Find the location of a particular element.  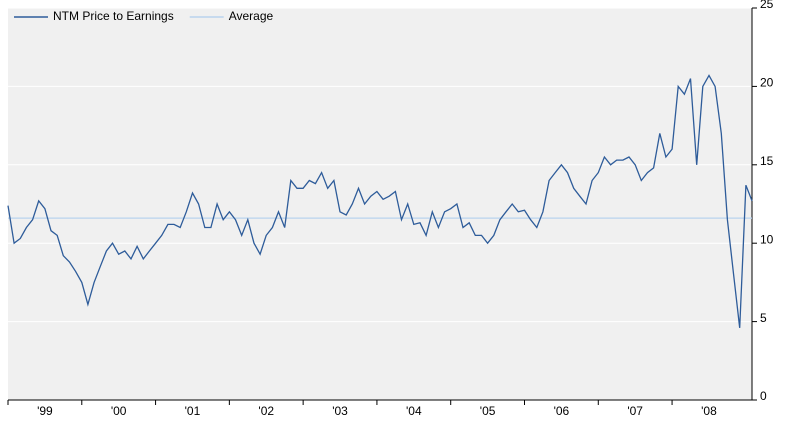

x-tick-label: '01 is located at coordinates (193, 411).